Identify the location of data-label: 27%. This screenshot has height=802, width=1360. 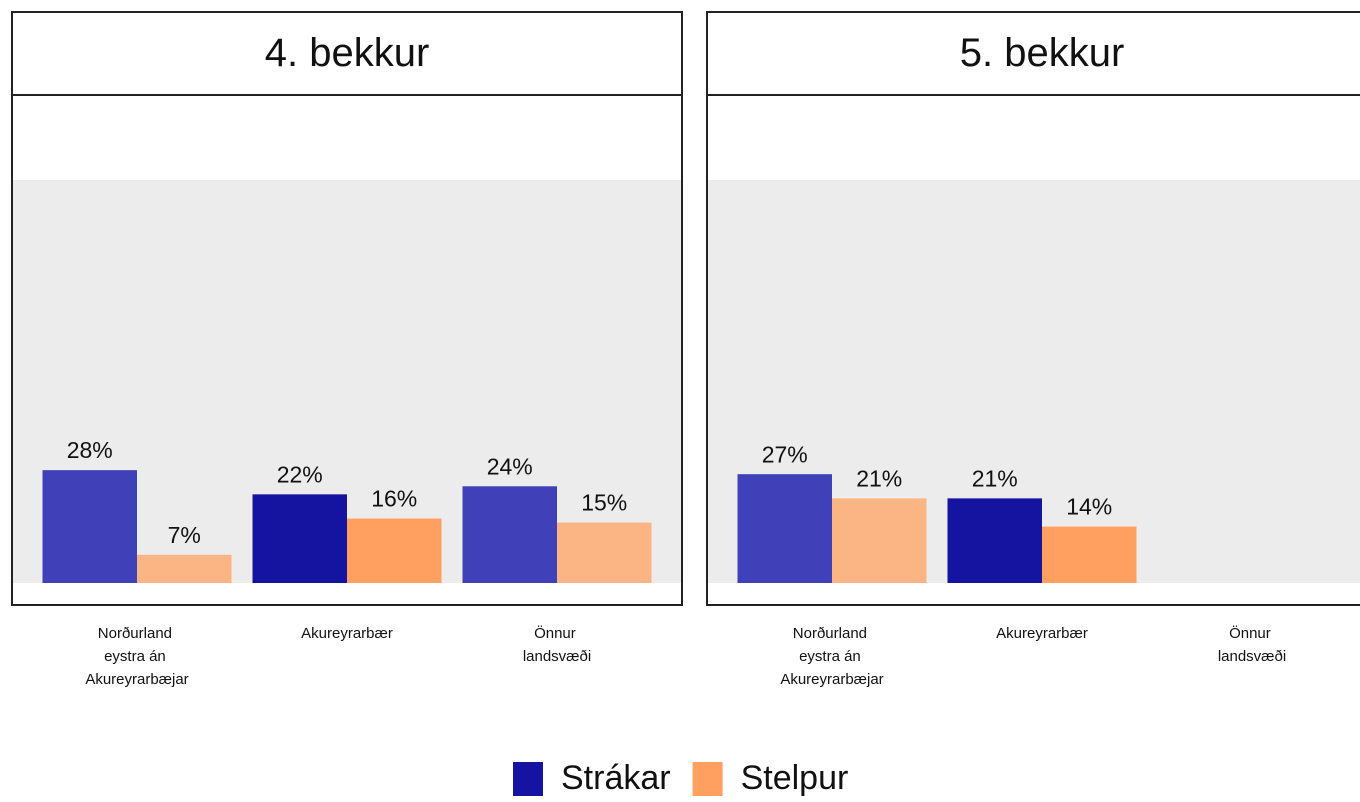
(785, 454).